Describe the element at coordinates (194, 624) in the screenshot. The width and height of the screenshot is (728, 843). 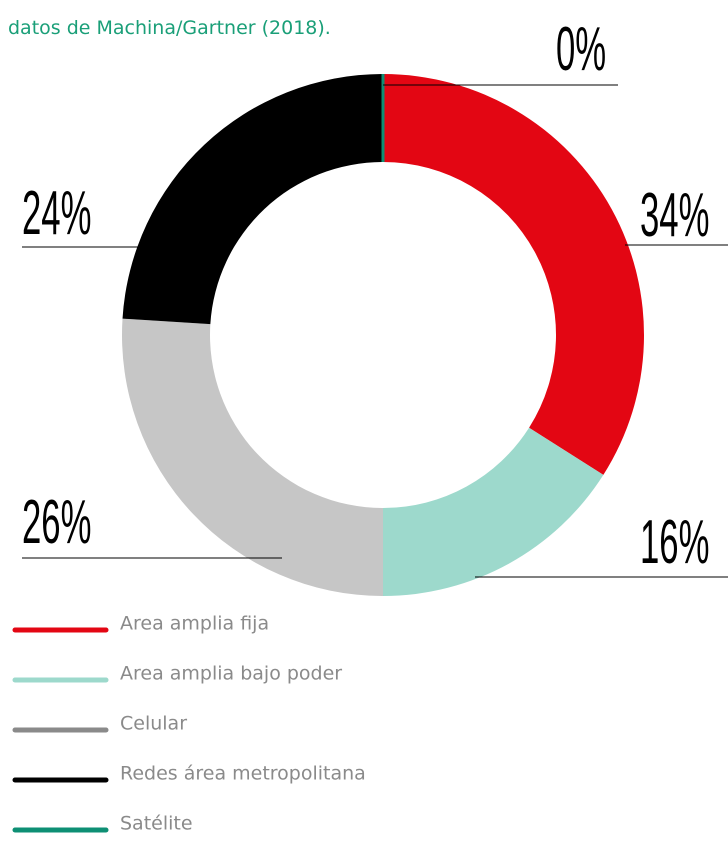
I see `legend-label: Area amplia fija` at that location.